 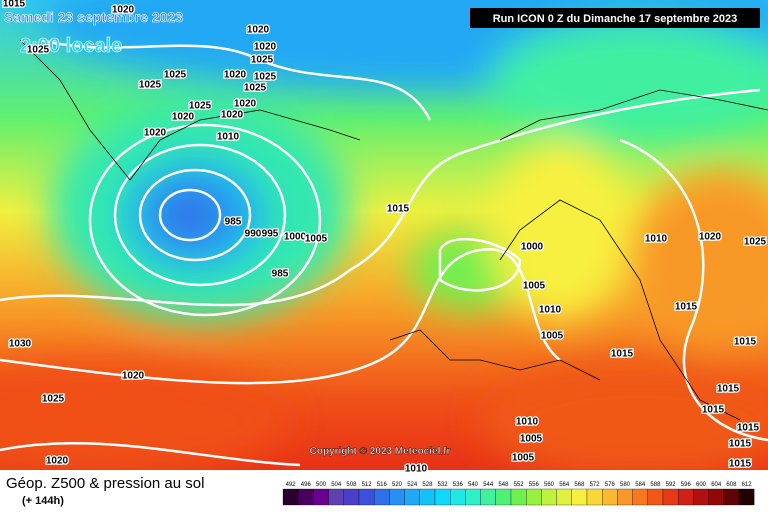 What do you see at coordinates (380, 451) in the screenshot?
I see `copyright: Copyright © 2023 Meteociel.fr` at bounding box center [380, 451].